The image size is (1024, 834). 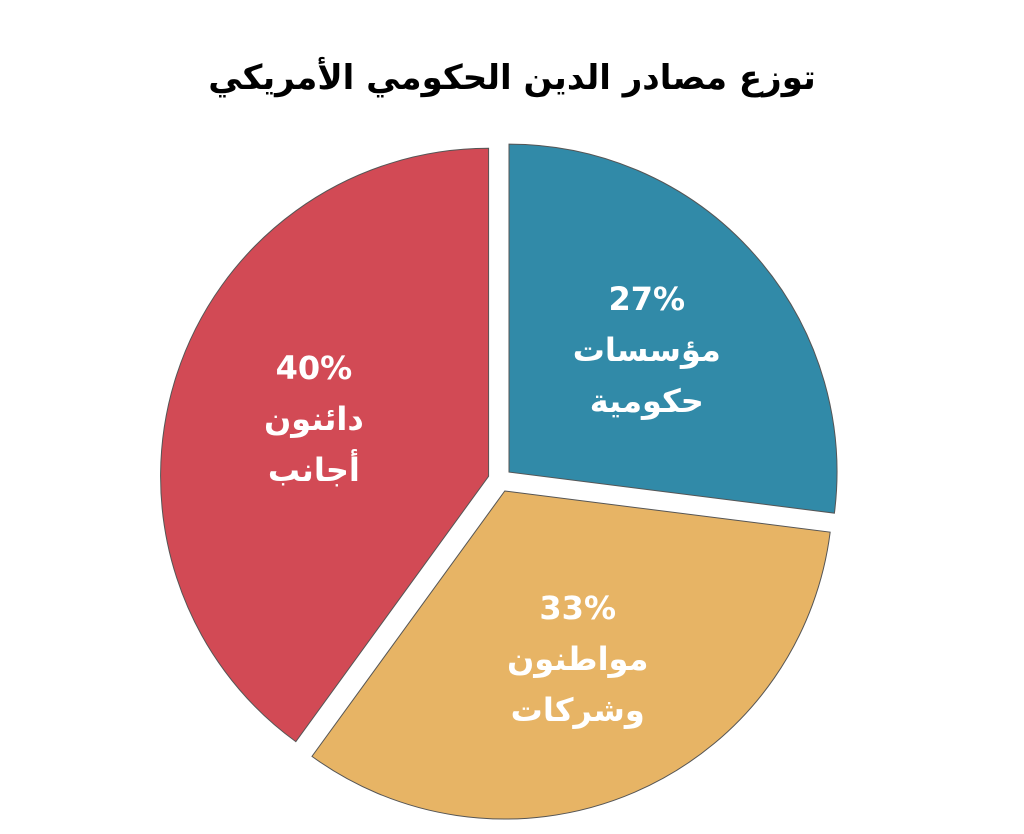 I want to click on value-label: 27%, so click(x=647, y=298).